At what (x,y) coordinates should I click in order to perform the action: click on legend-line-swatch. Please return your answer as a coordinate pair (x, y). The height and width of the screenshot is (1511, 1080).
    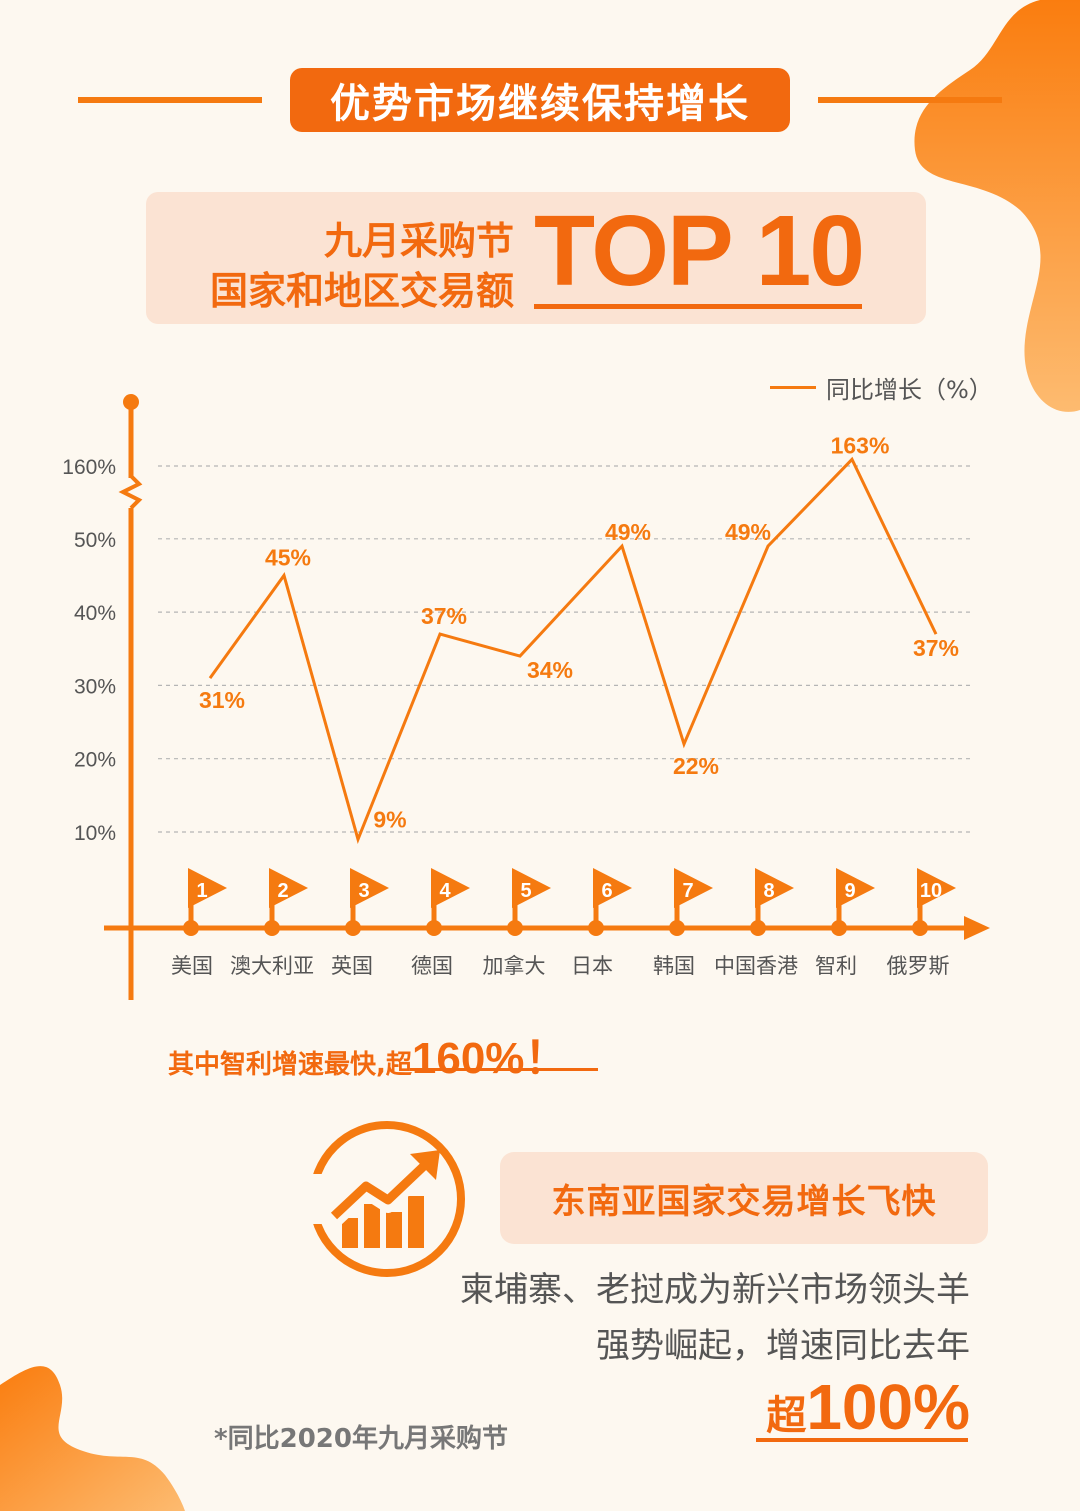
    Looking at the image, I should click on (793, 387).